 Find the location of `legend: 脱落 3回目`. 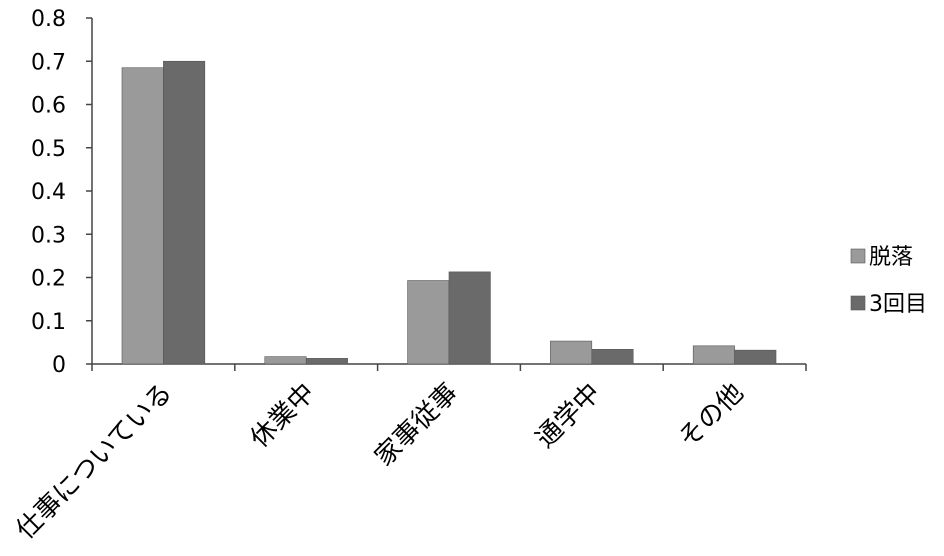

legend: 脱落 3回目 is located at coordinates (888, 281).